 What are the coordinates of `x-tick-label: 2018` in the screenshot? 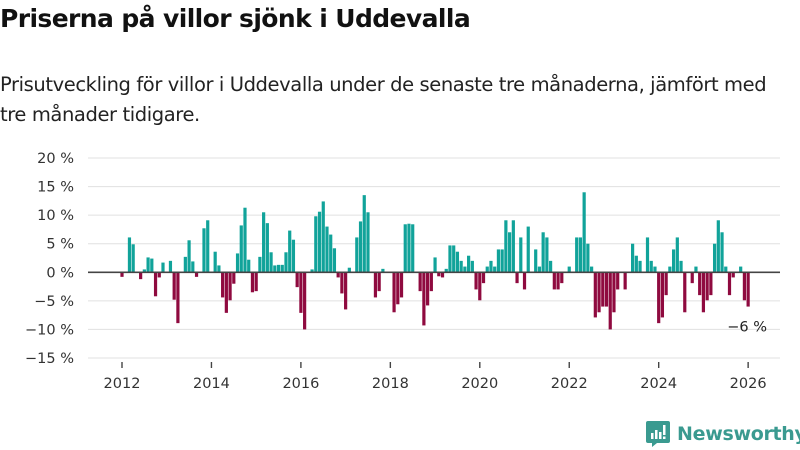 It's located at (390, 384).